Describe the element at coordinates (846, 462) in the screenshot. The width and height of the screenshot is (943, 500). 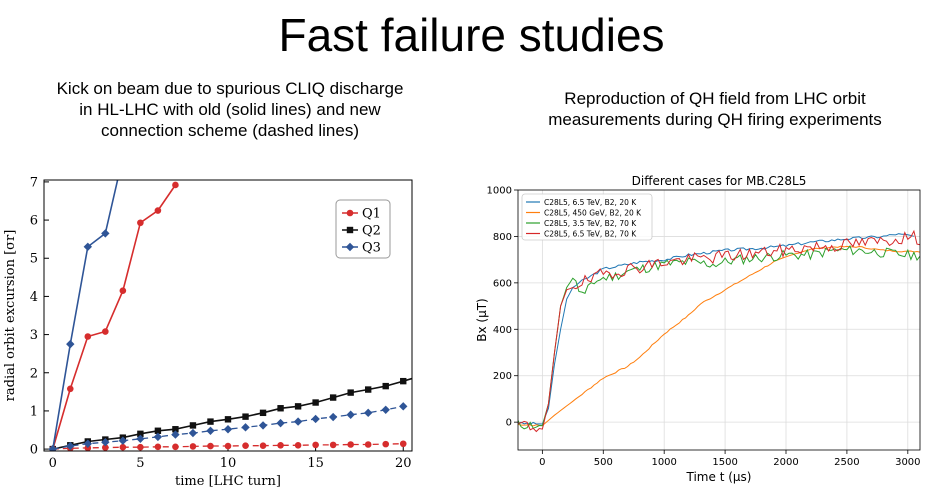
I see `x-tick-label: 2500` at that location.